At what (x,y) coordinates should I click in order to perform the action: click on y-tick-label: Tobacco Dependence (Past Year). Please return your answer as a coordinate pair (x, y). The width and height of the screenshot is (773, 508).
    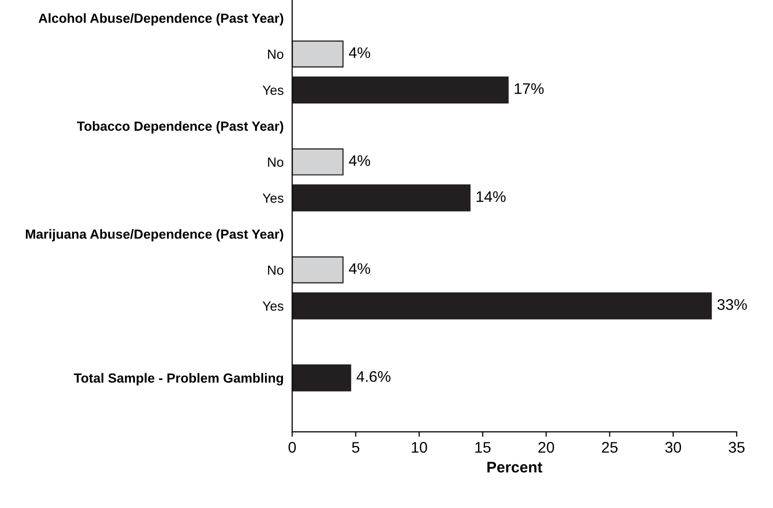
    Looking at the image, I should click on (180, 127).